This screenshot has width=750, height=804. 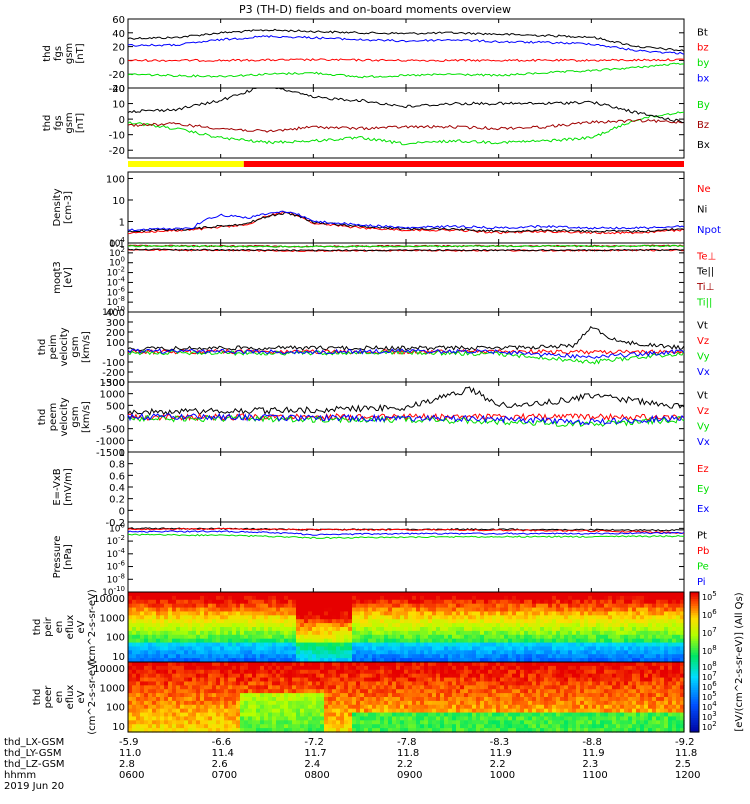 I want to click on legend-Ex: Ex, so click(x=703, y=509).